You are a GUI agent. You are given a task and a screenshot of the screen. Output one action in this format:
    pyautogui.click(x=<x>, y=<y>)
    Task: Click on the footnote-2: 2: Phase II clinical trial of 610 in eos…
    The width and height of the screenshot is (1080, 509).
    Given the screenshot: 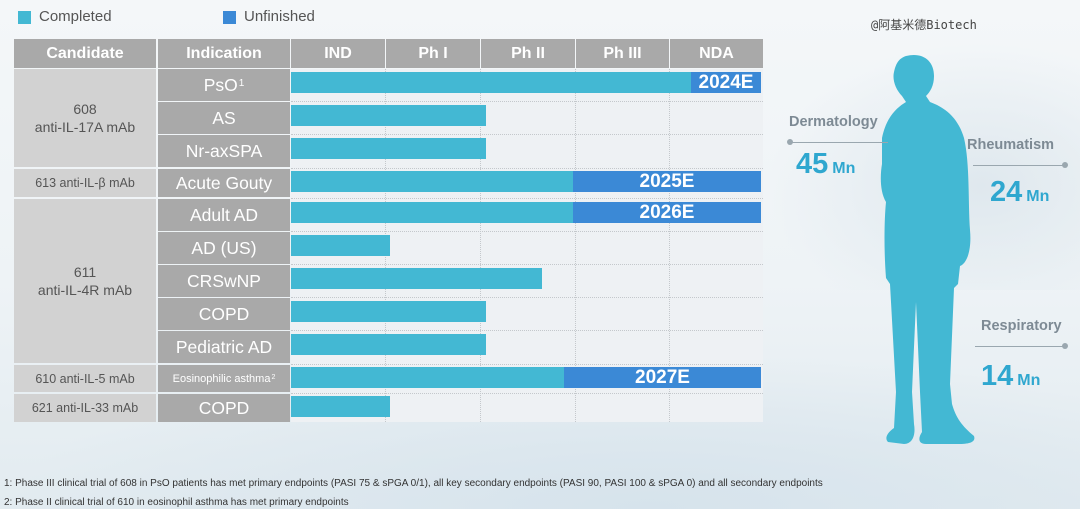 What is the action you would take?
    pyautogui.click(x=176, y=502)
    